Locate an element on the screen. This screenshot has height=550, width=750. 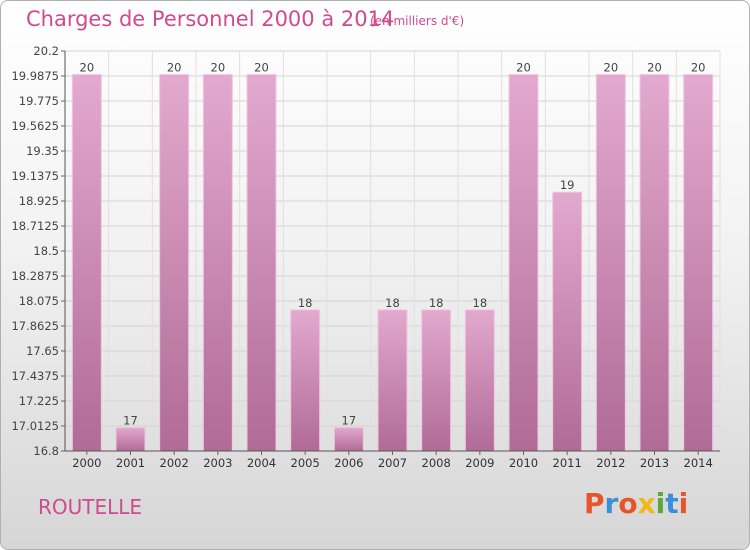
x-tick-label: 2009 is located at coordinates (479, 463).